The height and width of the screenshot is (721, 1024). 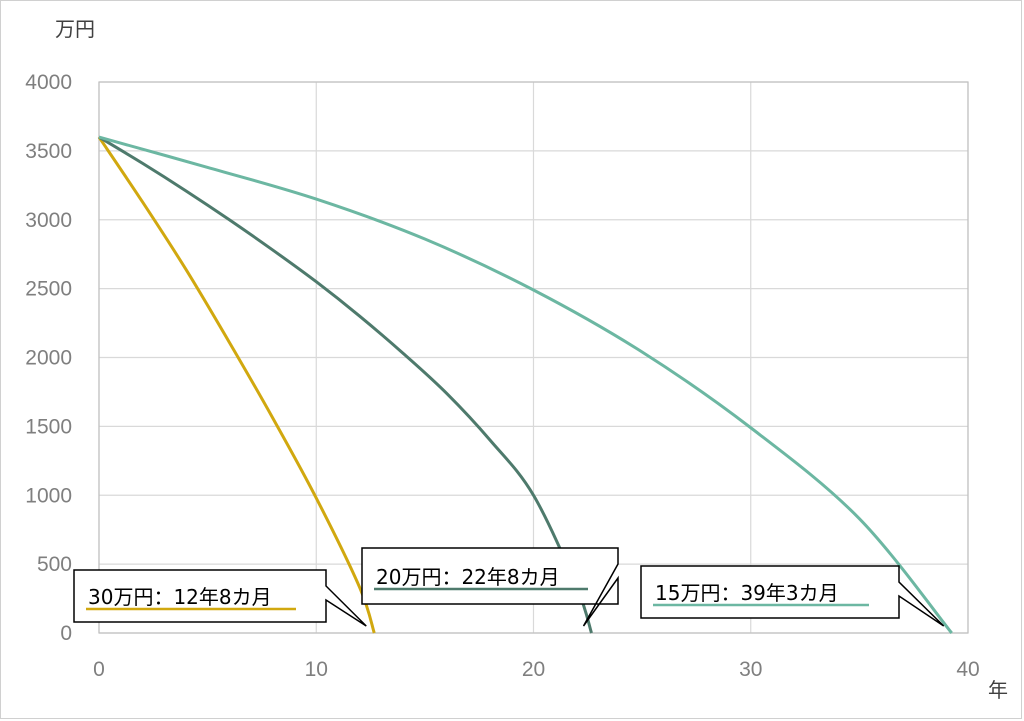 I want to click on callouts: 30万円：12年8カ月 20万円：22年8カ月 15万円：39年3カ月, so click(x=509, y=587).